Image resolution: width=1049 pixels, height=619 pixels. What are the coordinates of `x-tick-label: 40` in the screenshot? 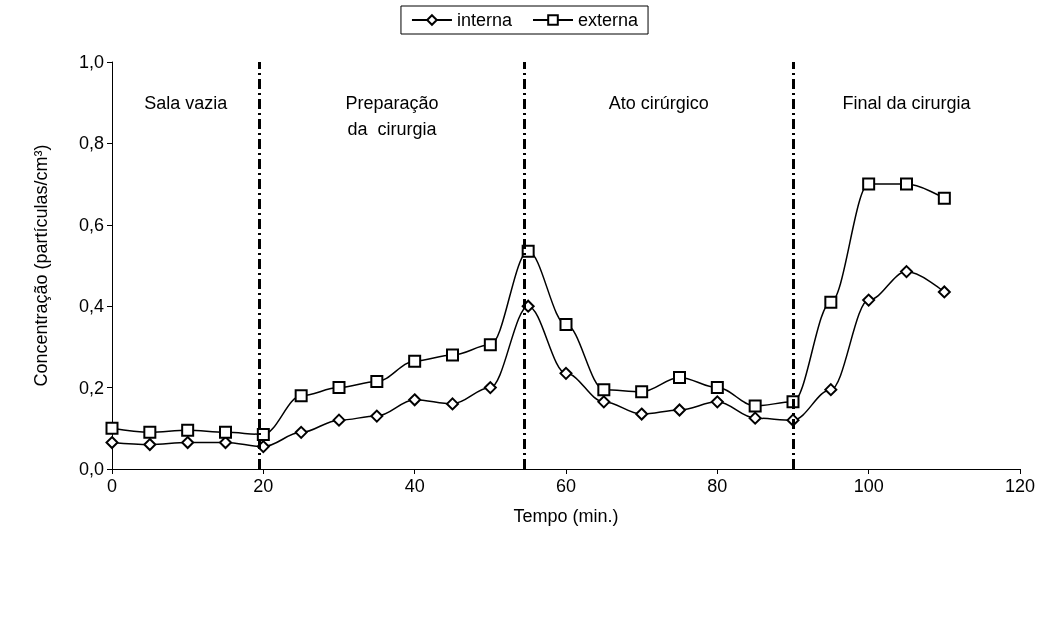 It's located at (414, 486).